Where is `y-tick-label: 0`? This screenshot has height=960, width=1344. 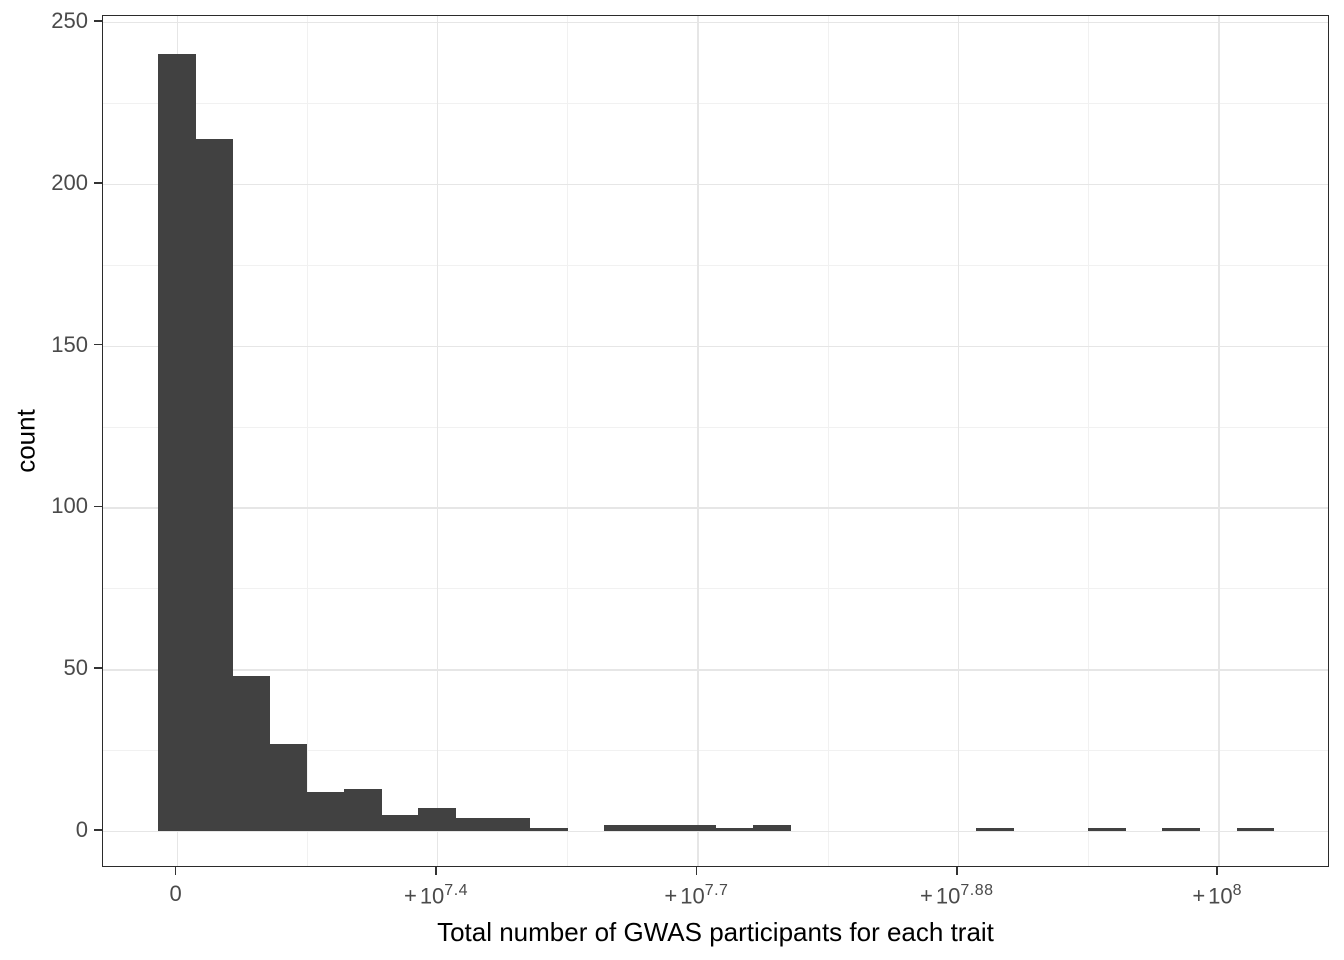 y-tick-label: 0 is located at coordinates (81, 829).